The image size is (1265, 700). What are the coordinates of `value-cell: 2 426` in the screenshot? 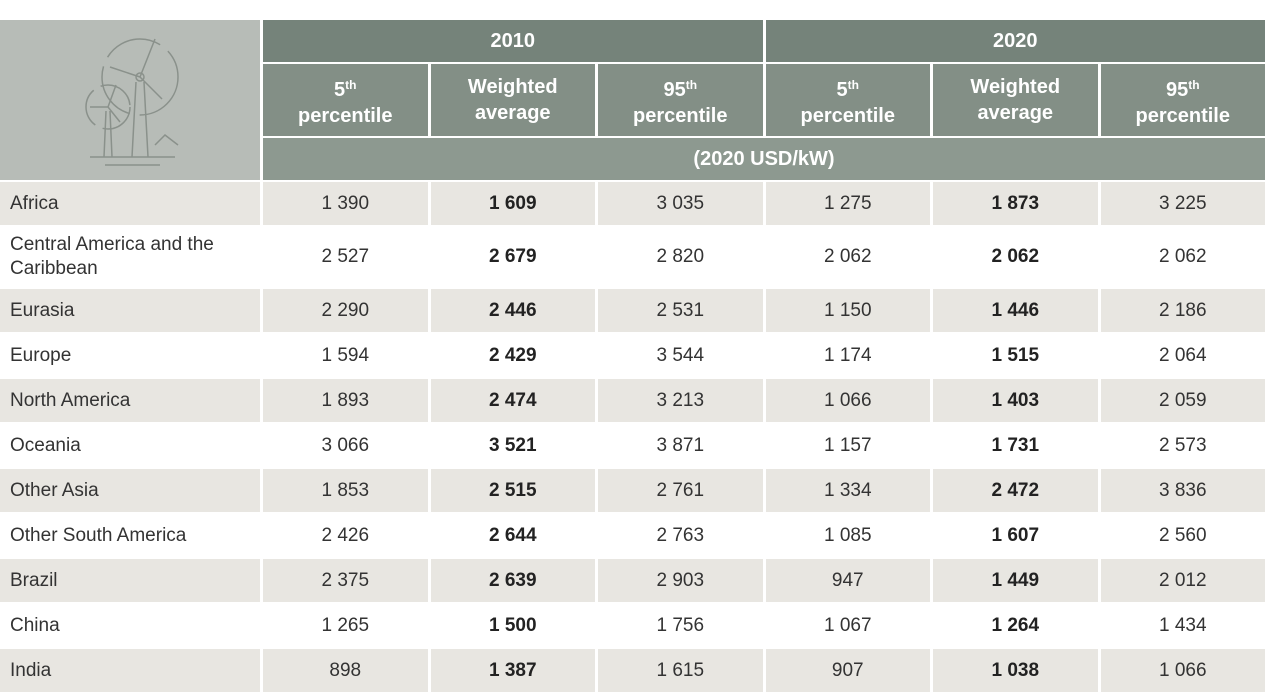 It's located at (345, 535).